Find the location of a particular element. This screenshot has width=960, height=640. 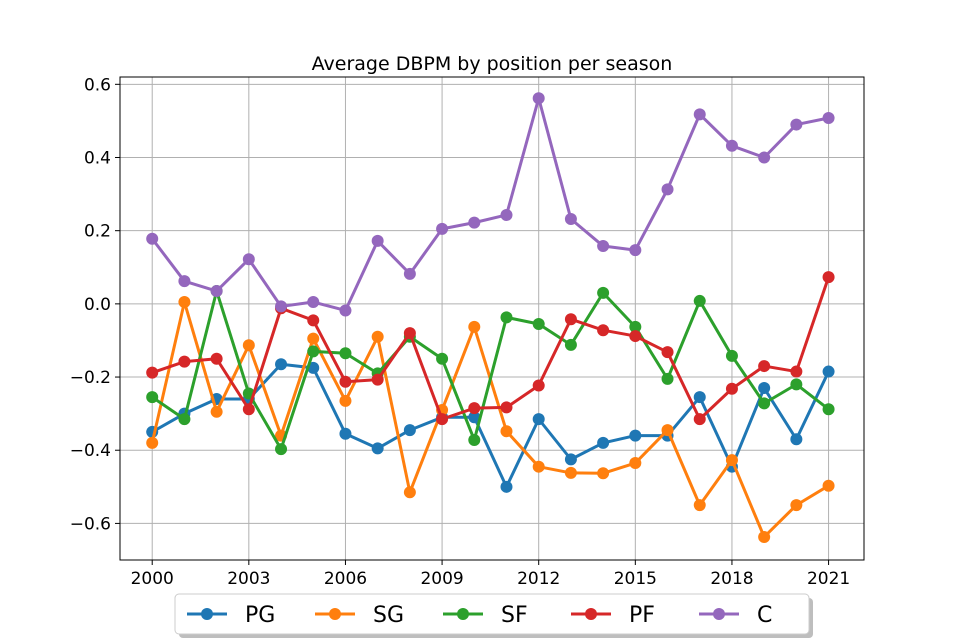

x-tick-label: 2000 is located at coordinates (152, 579).